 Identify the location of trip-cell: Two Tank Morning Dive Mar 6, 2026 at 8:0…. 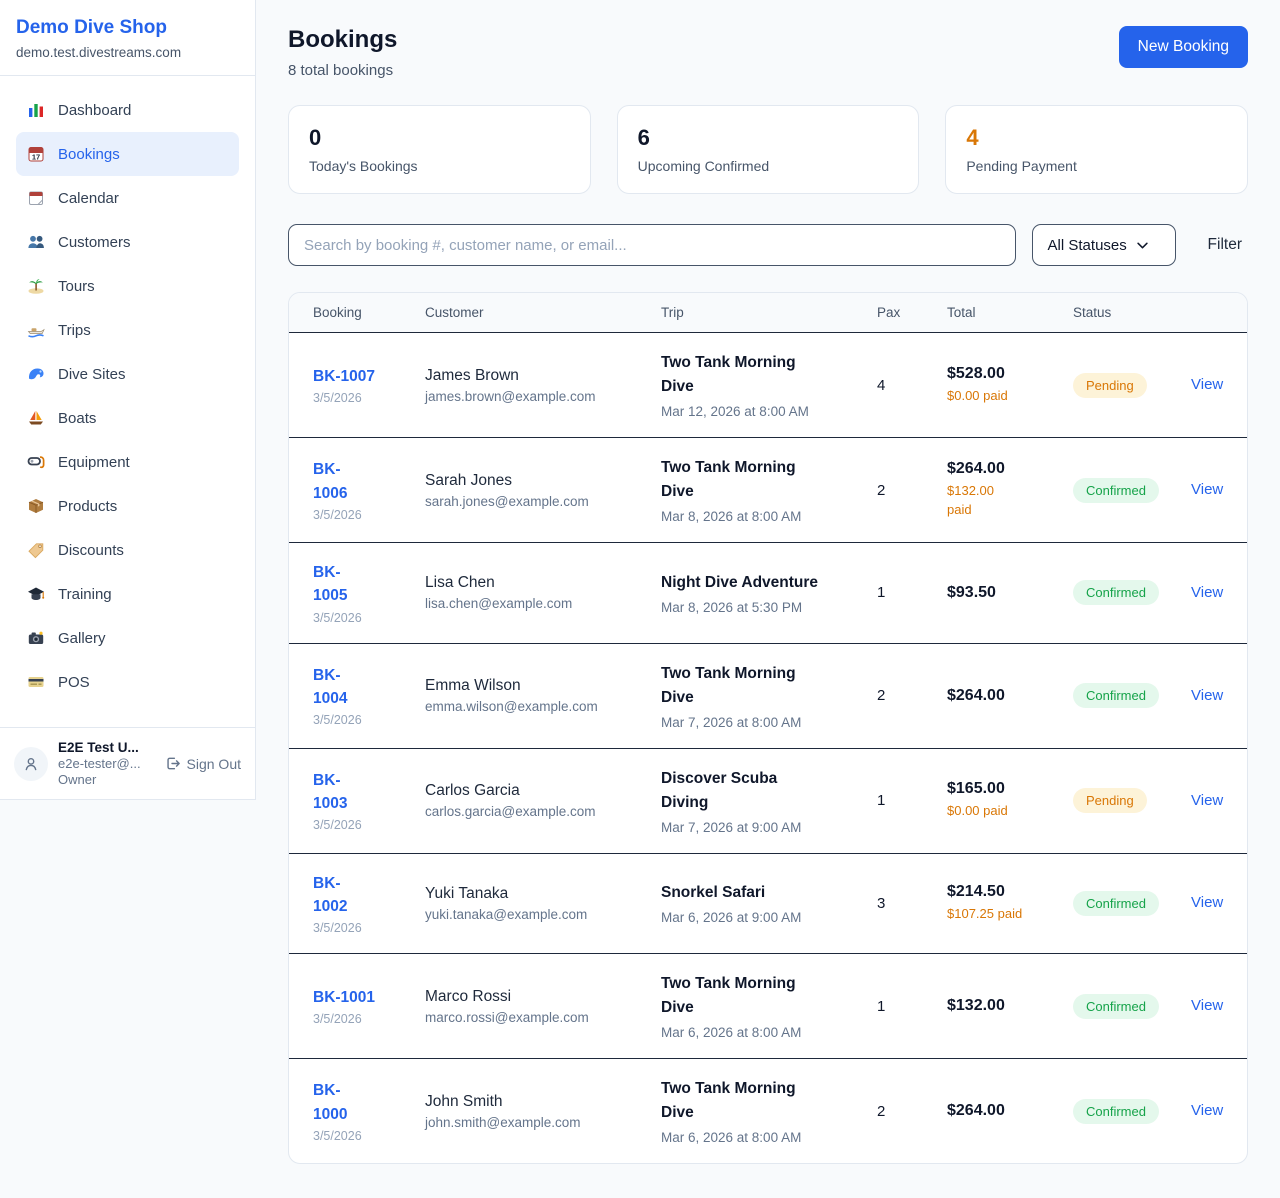
(769, 1006).